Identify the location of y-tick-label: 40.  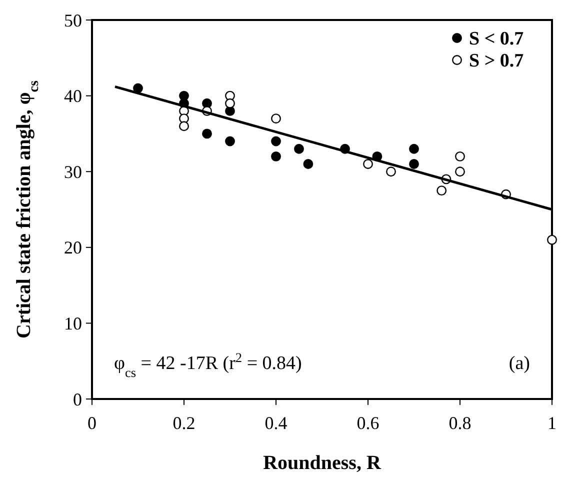
(73, 96).